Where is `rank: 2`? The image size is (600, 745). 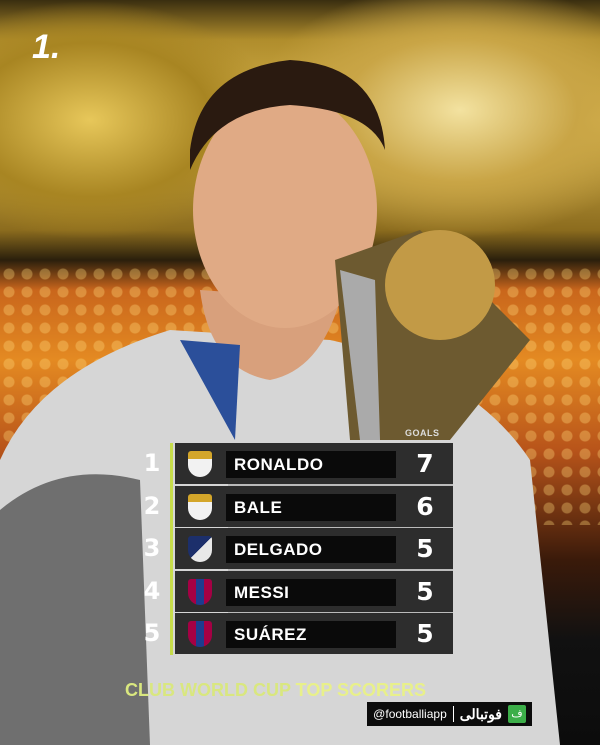 rank: 2 is located at coordinates (152, 505).